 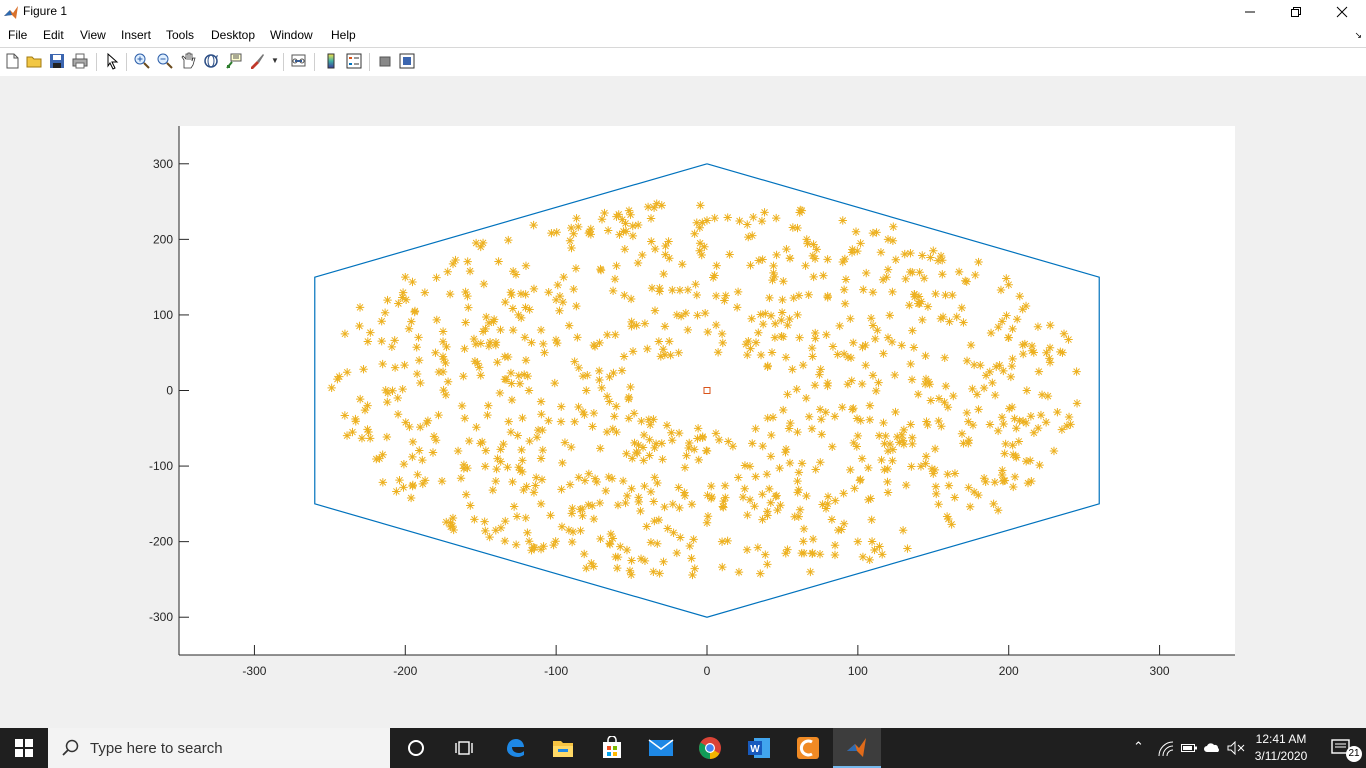 I want to click on data-cursor-icon, so click(x=234, y=61).